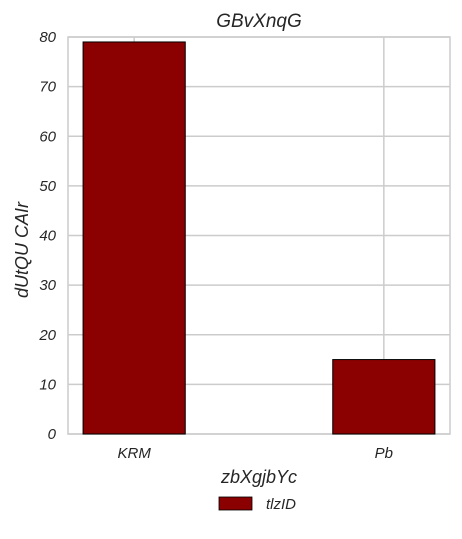 The image size is (462, 539). I want to click on y-tick-label: 20, so click(47, 335).